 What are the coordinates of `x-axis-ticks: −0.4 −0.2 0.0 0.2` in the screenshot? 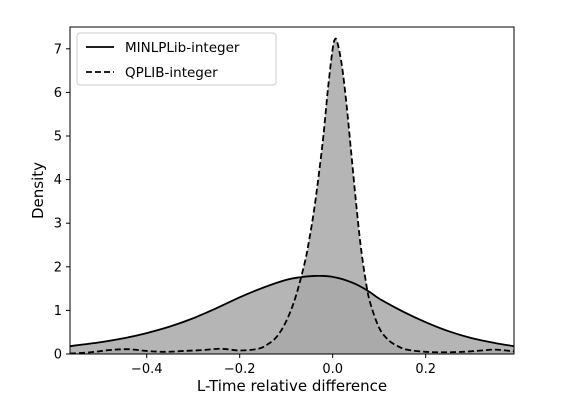 It's located at (283, 365).